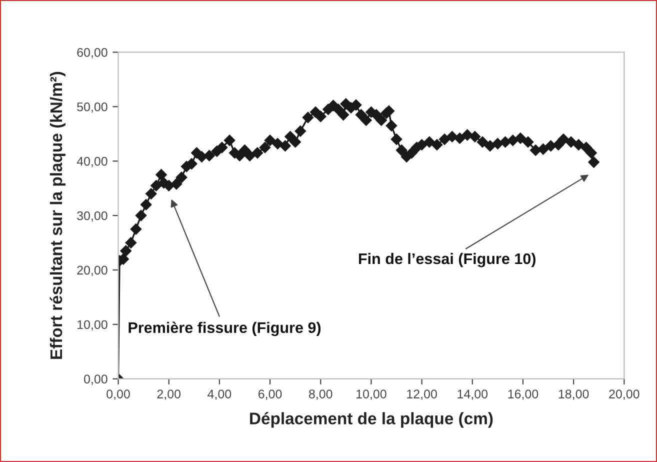  What do you see at coordinates (220, 395) in the screenshot?
I see `x-tick-label: 4,00` at bounding box center [220, 395].